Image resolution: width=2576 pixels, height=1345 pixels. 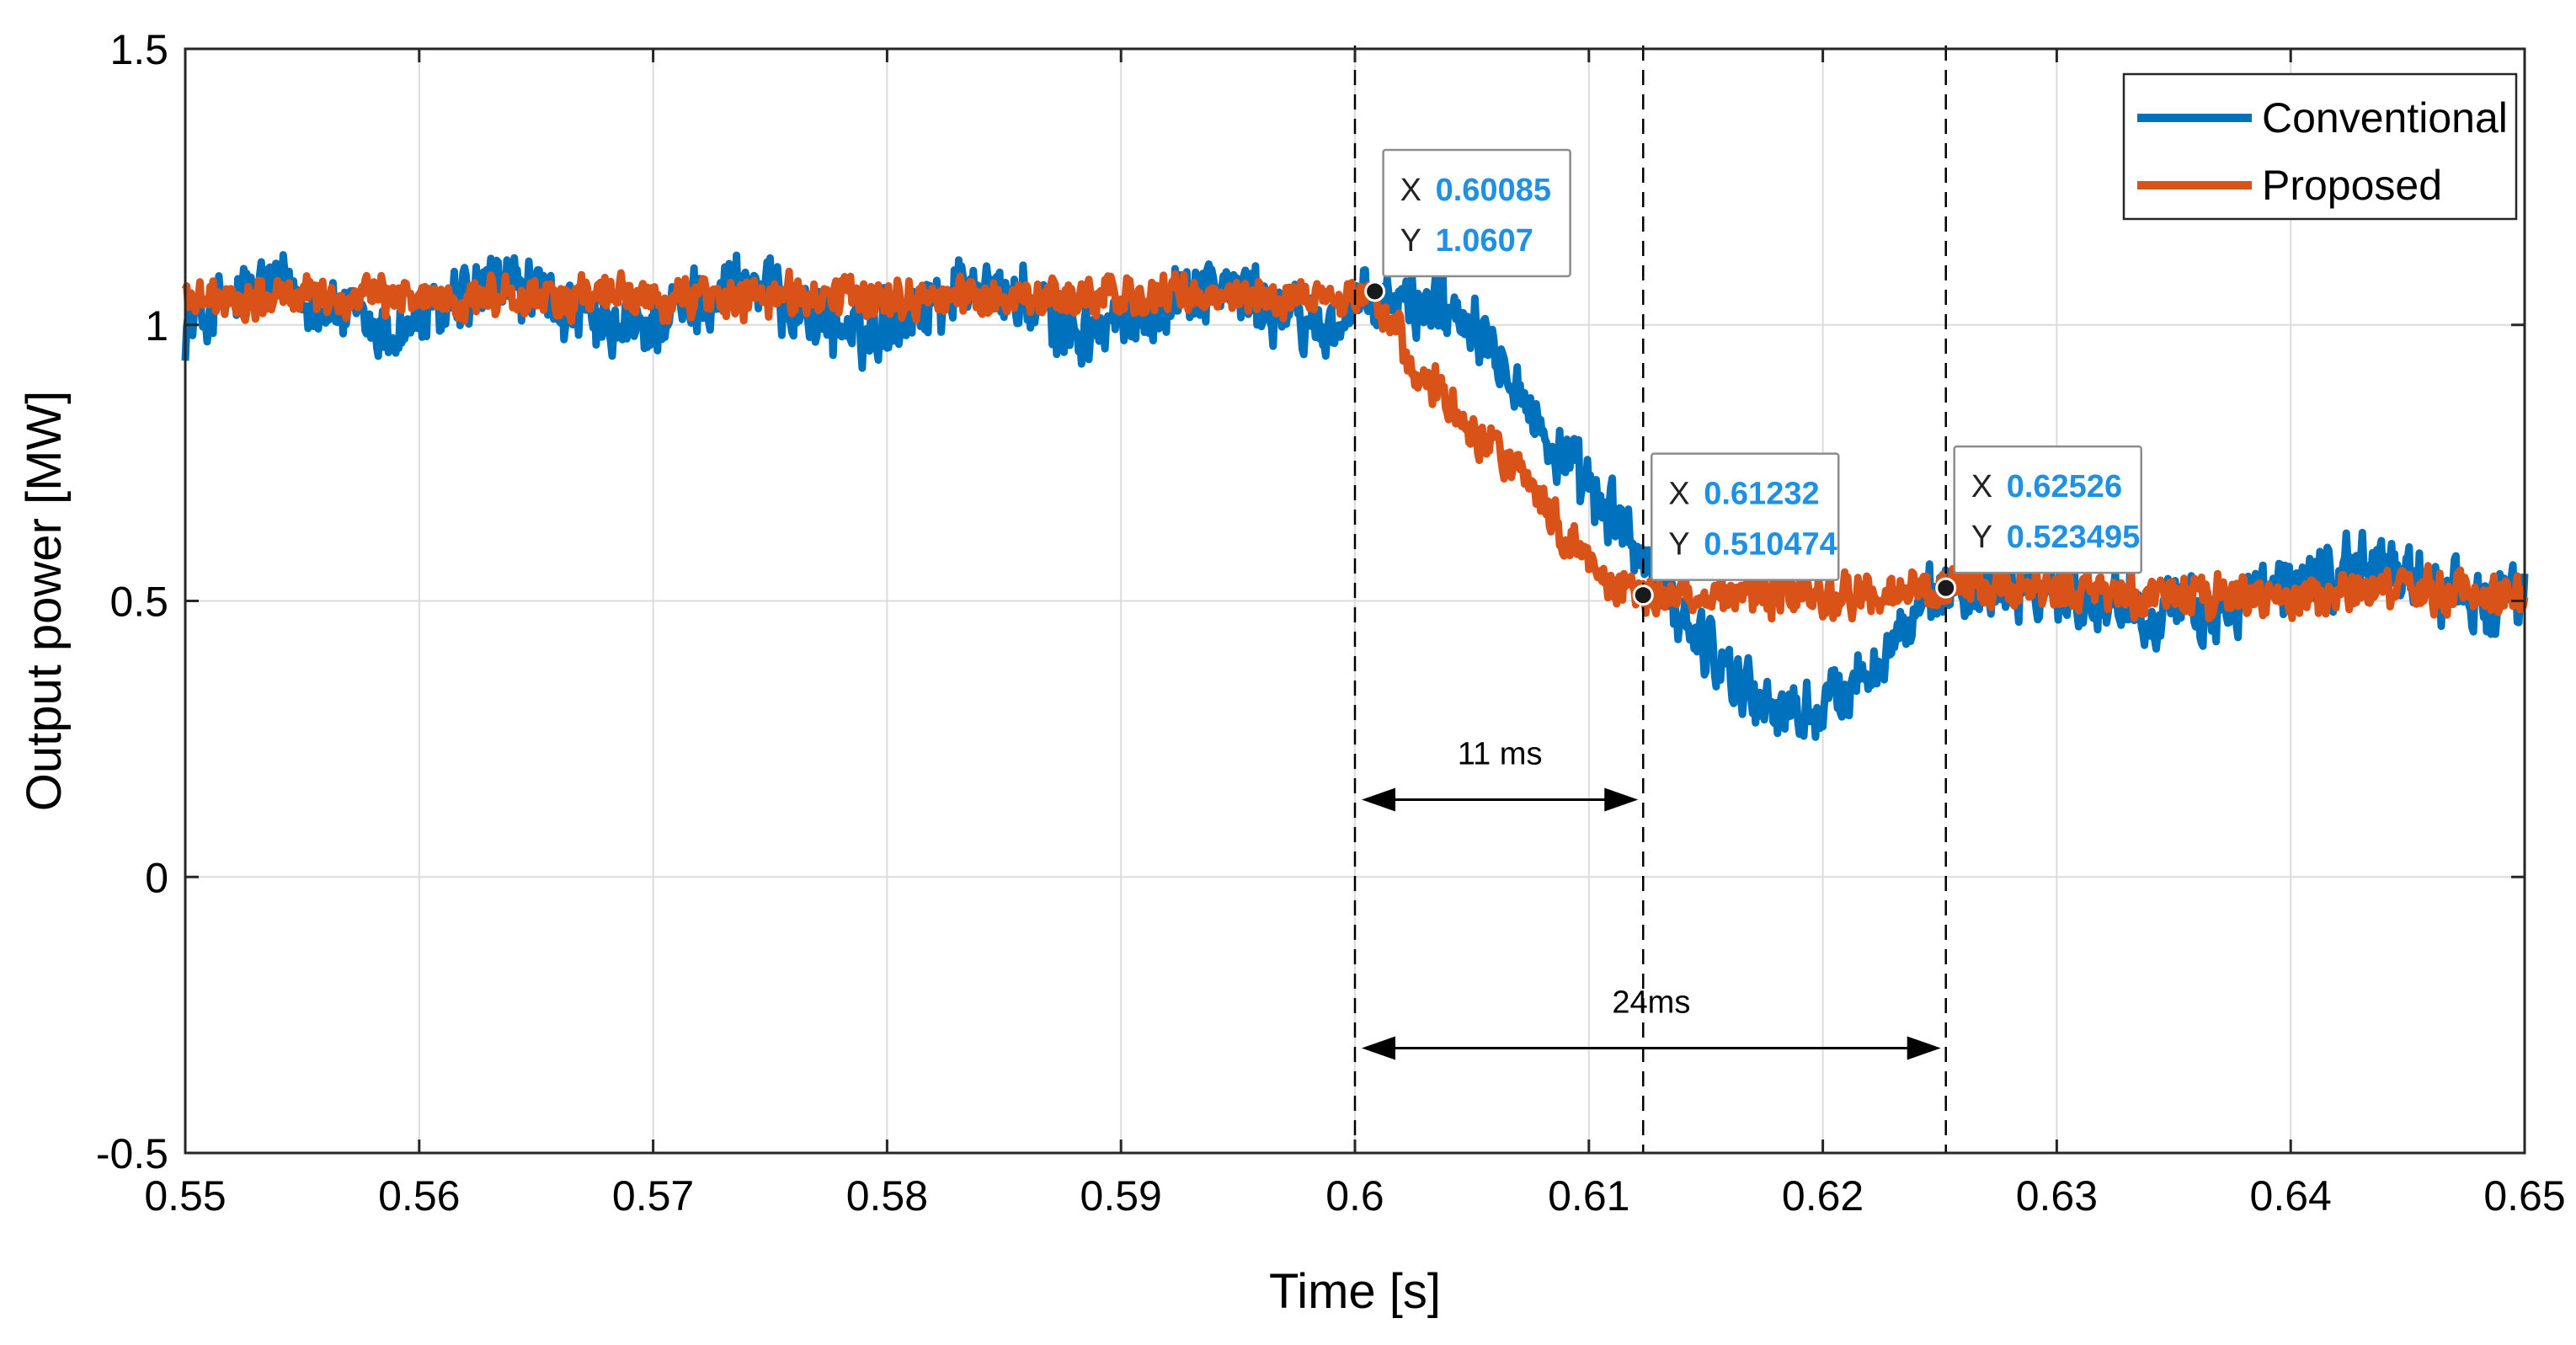 What do you see at coordinates (1355, 1291) in the screenshot?
I see `x-axis-label: Time [s]` at bounding box center [1355, 1291].